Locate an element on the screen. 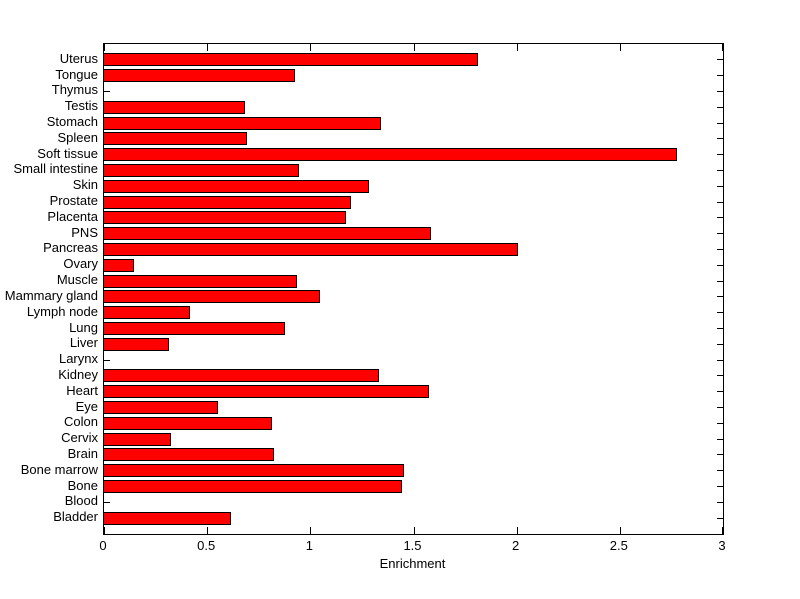 The height and width of the screenshot is (599, 800). bar-bone is located at coordinates (253, 487).